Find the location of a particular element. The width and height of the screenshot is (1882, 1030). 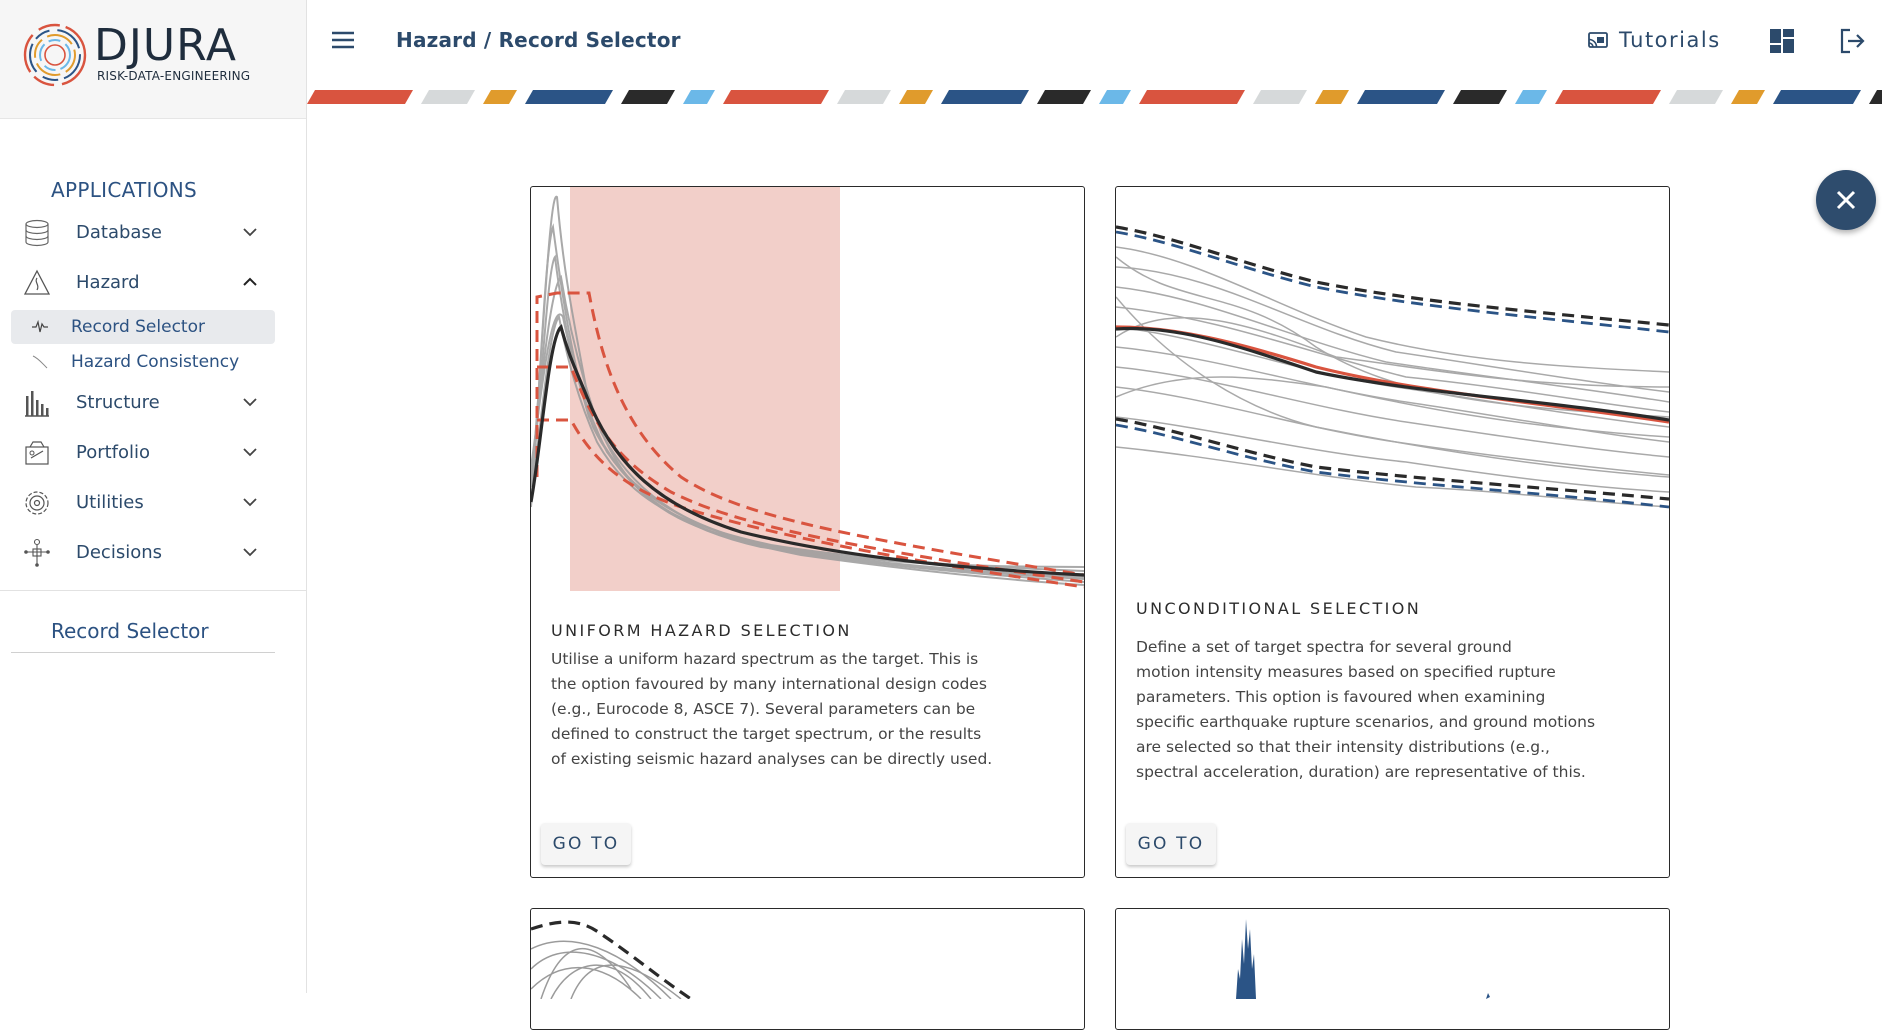

djura-logo-icon is located at coordinates (55, 55).